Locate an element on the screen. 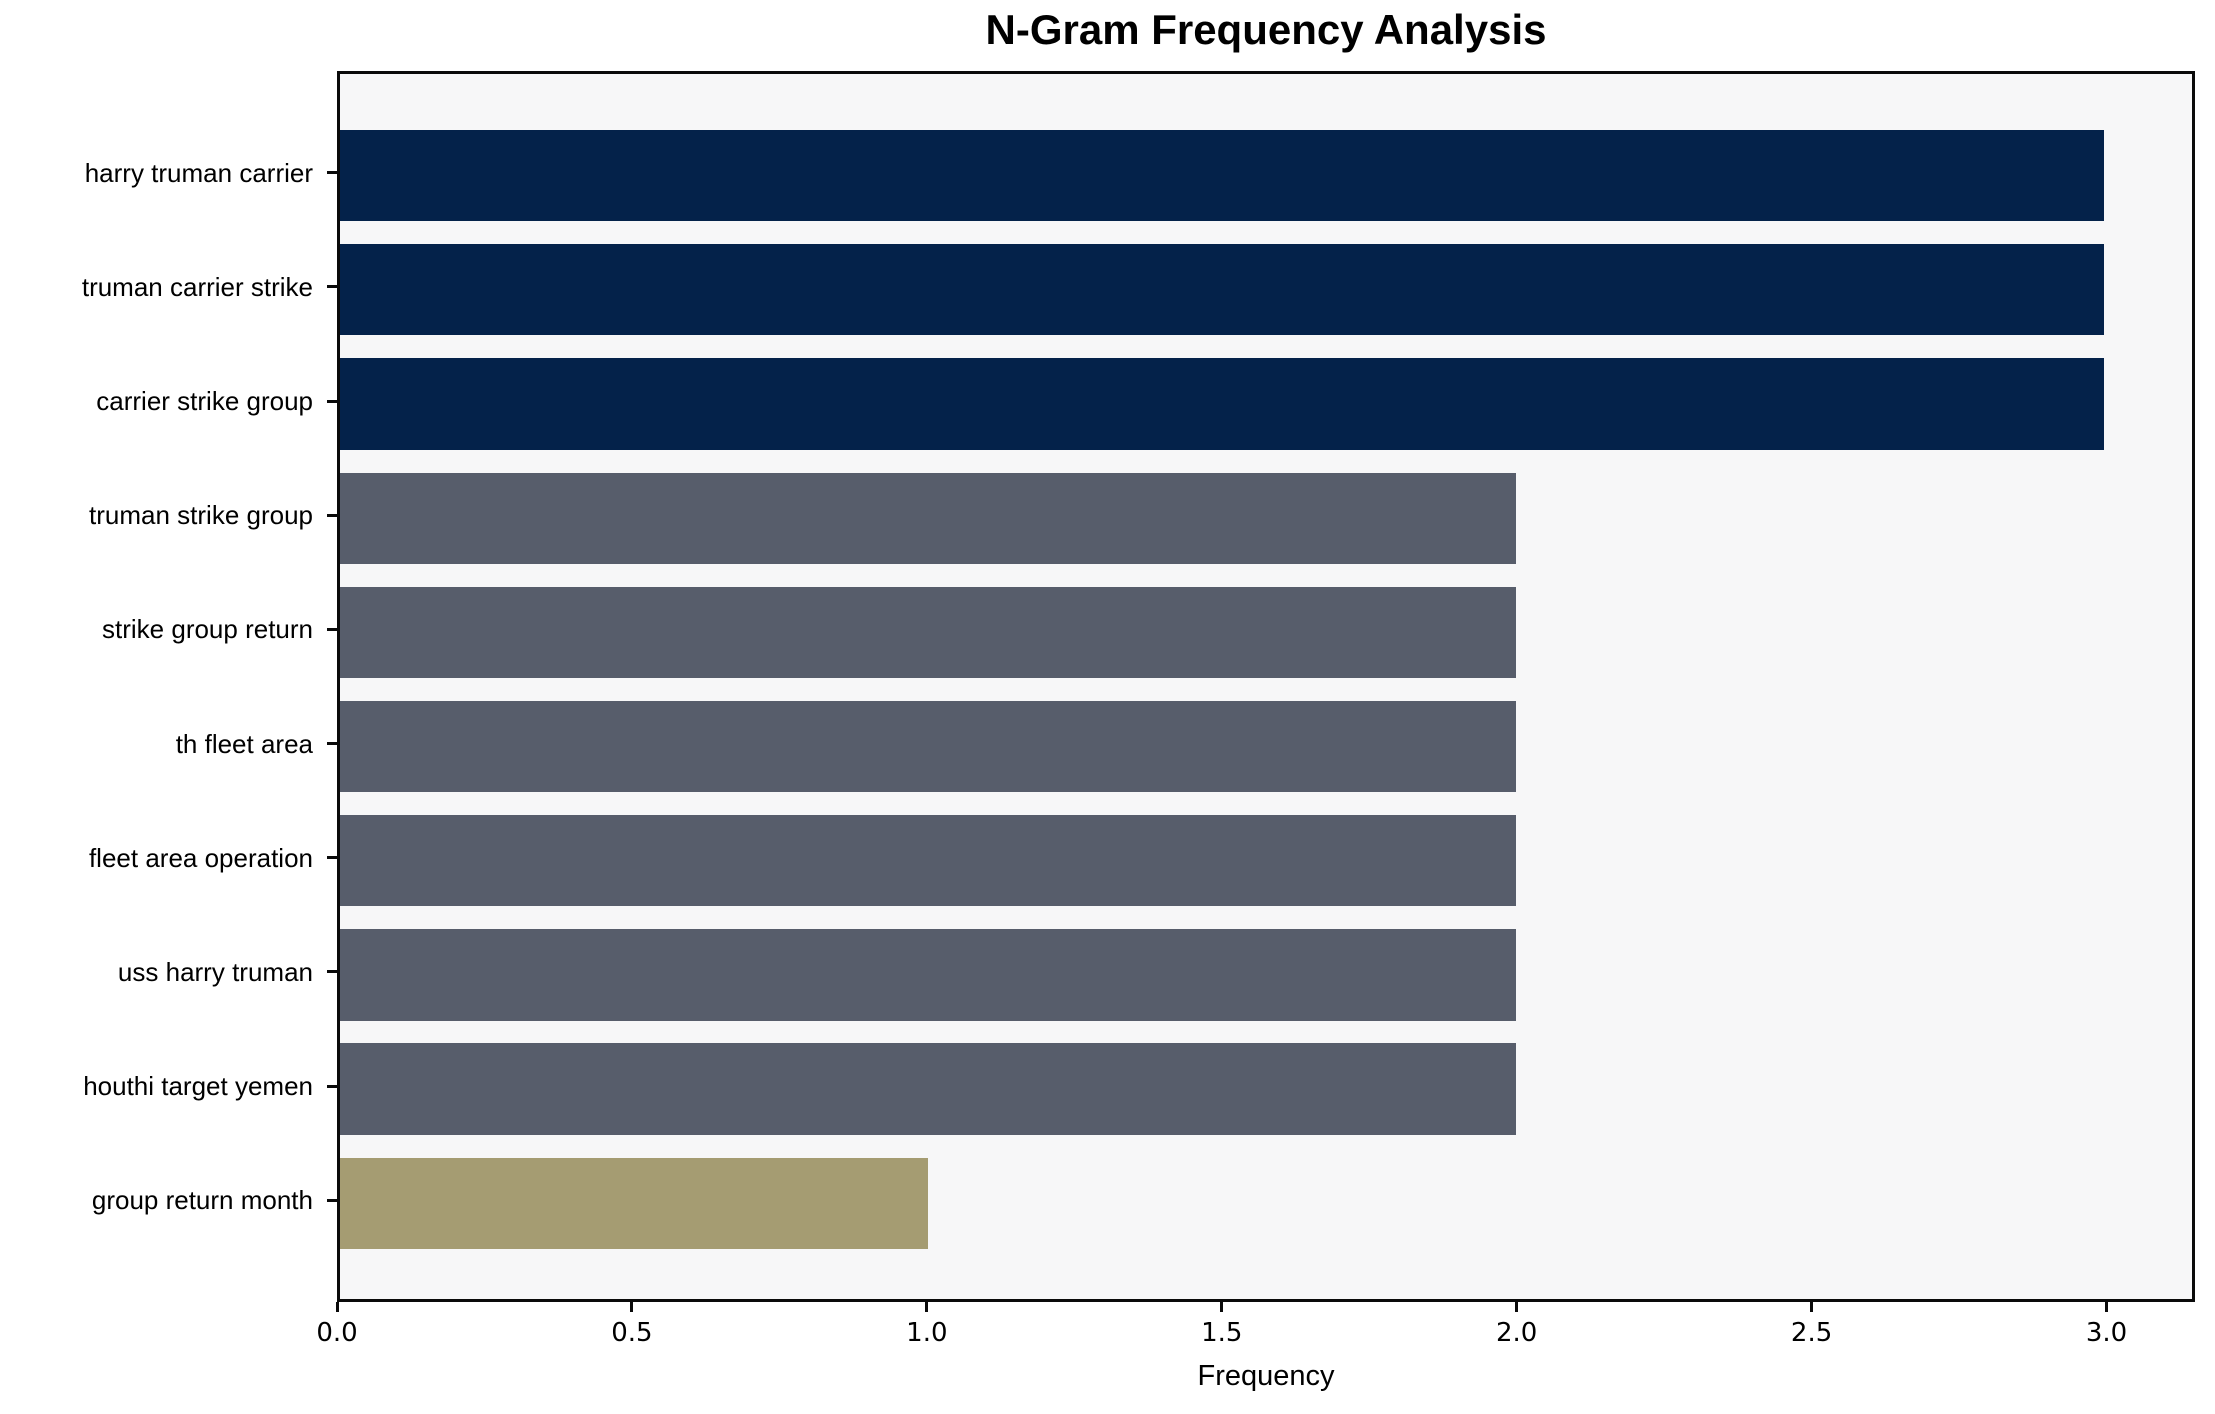 This screenshot has width=2215, height=1414. y-tick-label: truman carrier strike is located at coordinates (197, 286).